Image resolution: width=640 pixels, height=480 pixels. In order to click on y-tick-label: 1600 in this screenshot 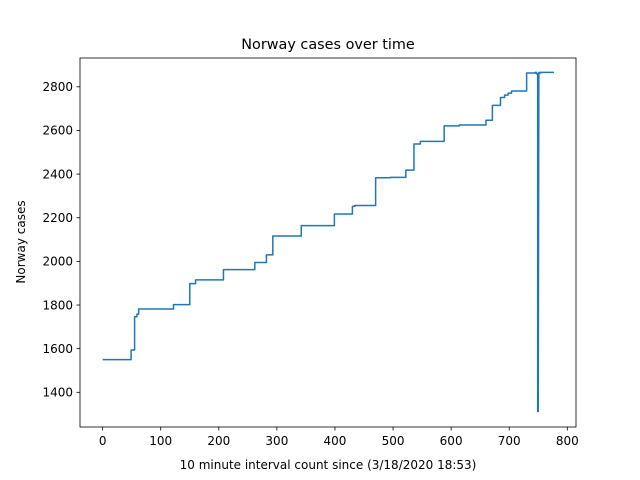, I will do `click(57, 349)`.